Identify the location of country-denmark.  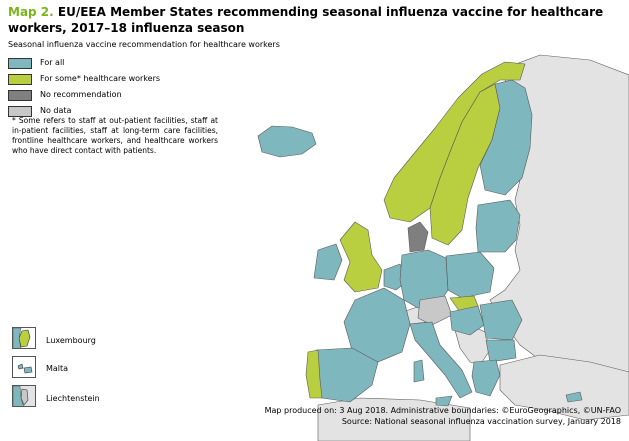
(418, 237).